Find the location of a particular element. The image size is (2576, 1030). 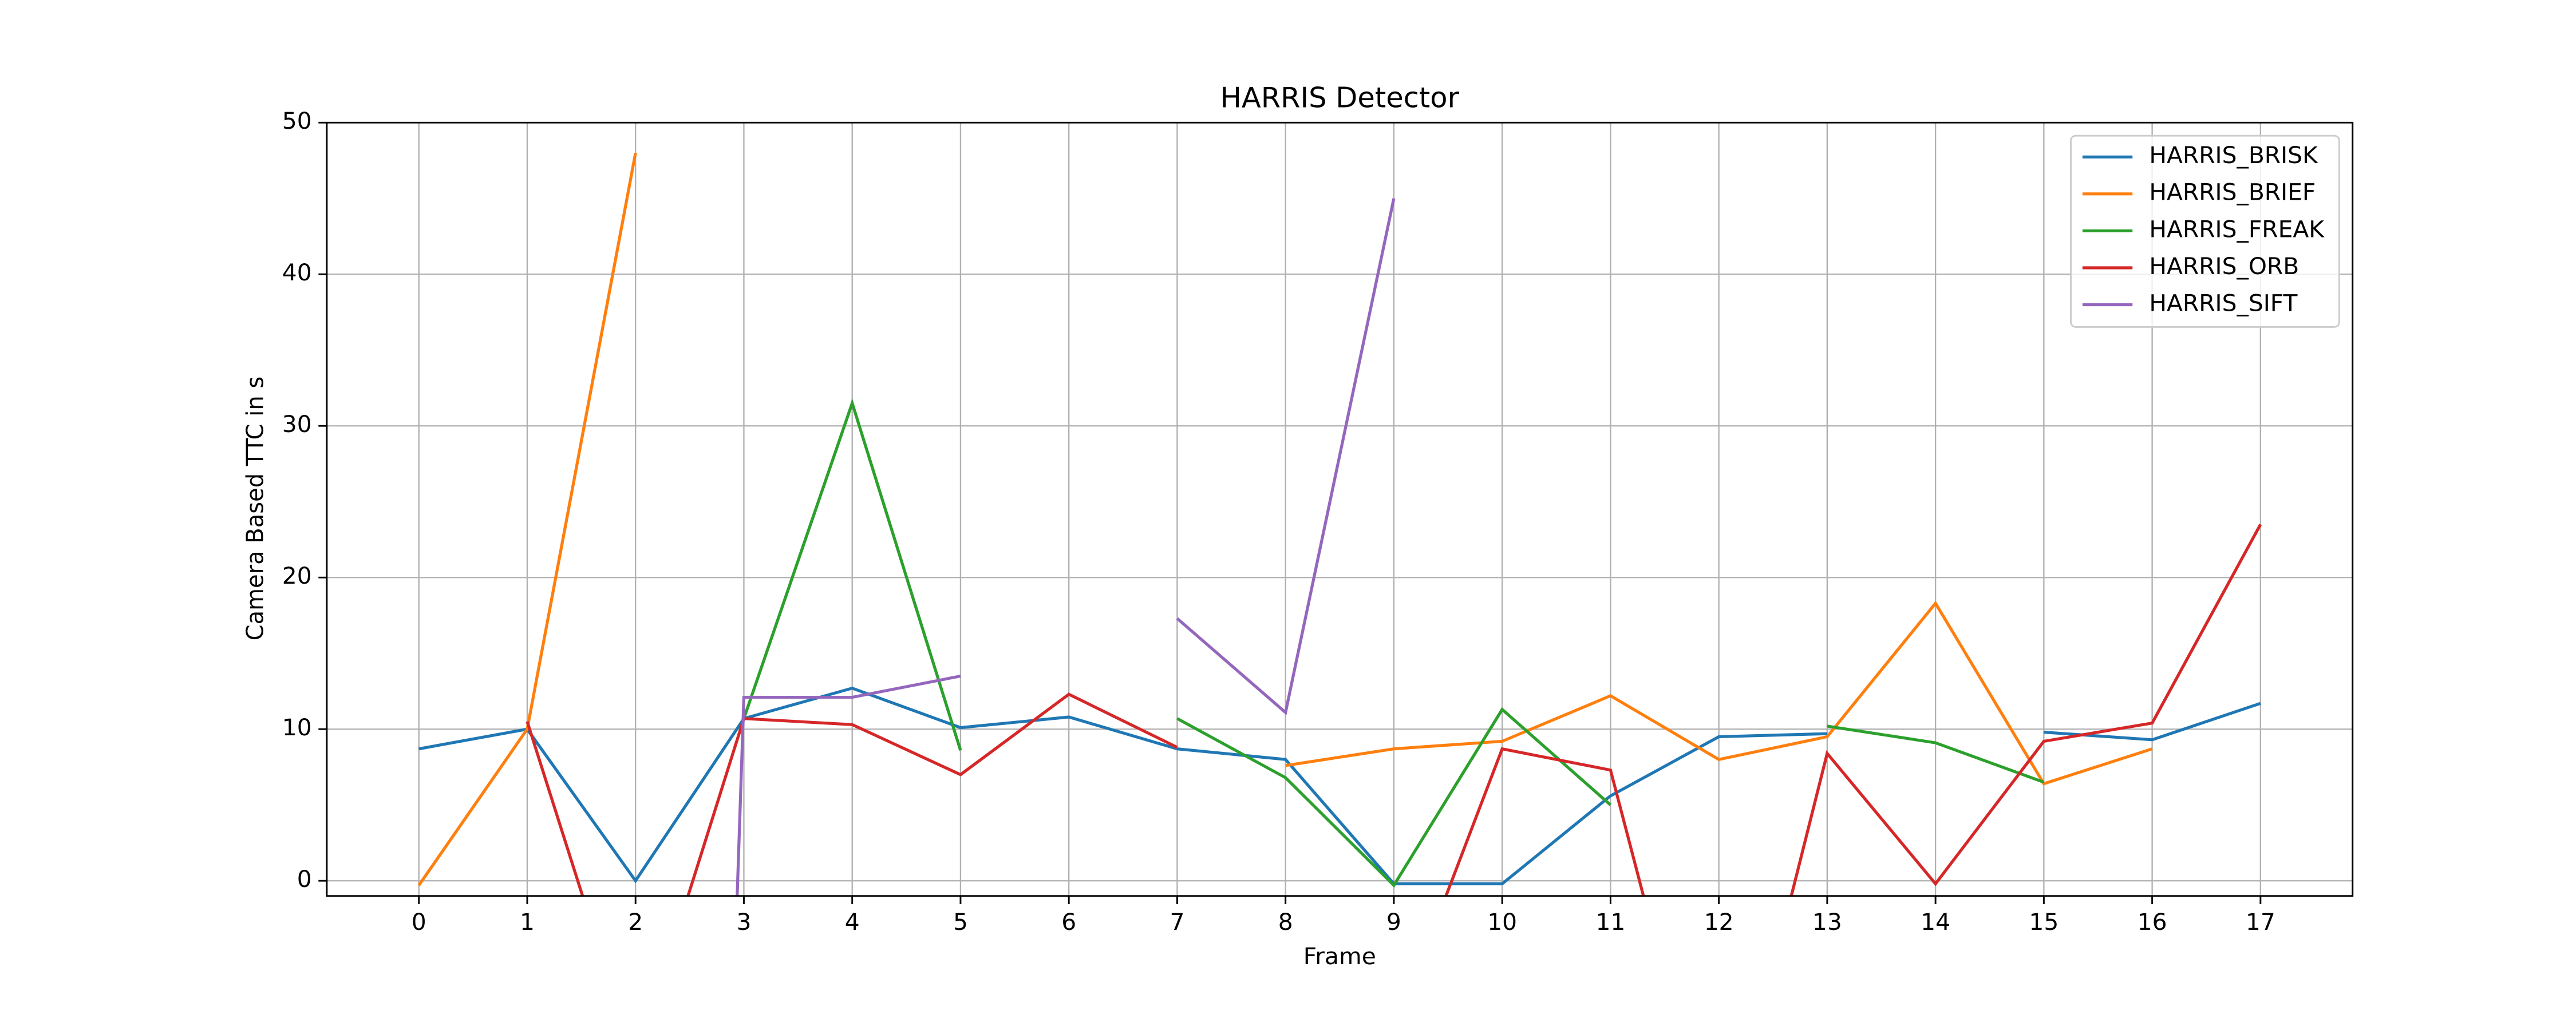

legend-label: HARRIS_BRISK is located at coordinates (2233, 155).